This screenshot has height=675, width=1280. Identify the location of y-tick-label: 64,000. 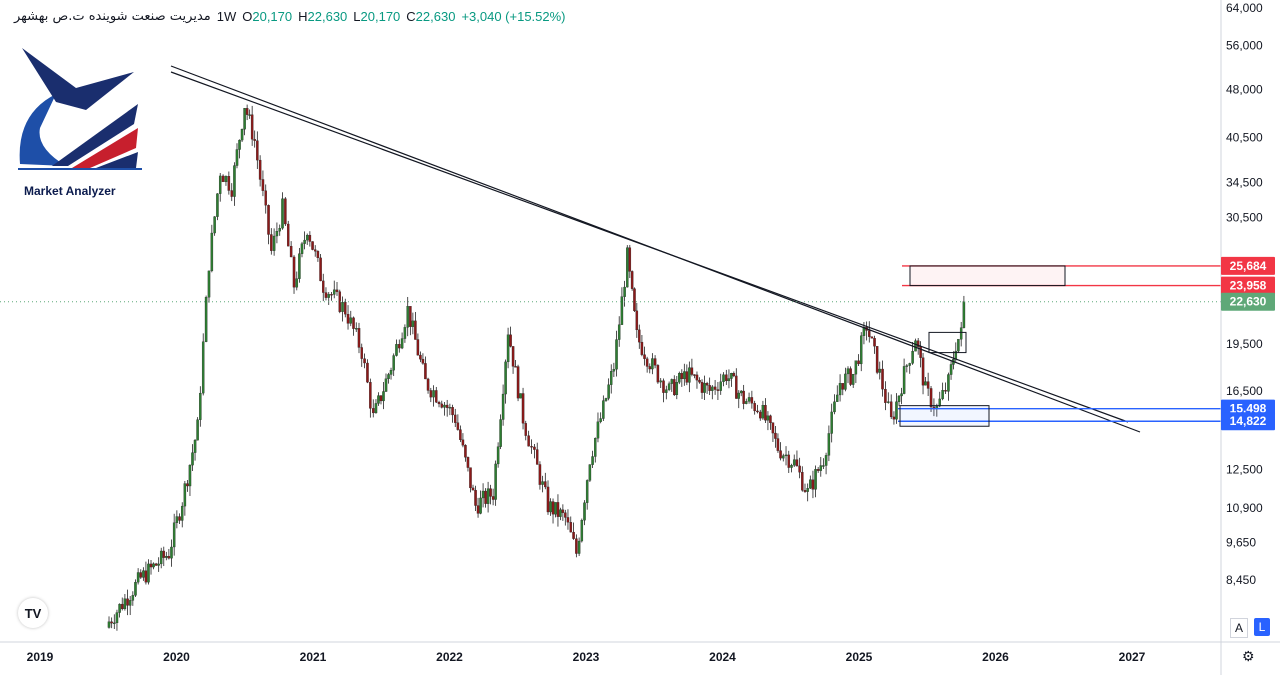
(1244, 8).